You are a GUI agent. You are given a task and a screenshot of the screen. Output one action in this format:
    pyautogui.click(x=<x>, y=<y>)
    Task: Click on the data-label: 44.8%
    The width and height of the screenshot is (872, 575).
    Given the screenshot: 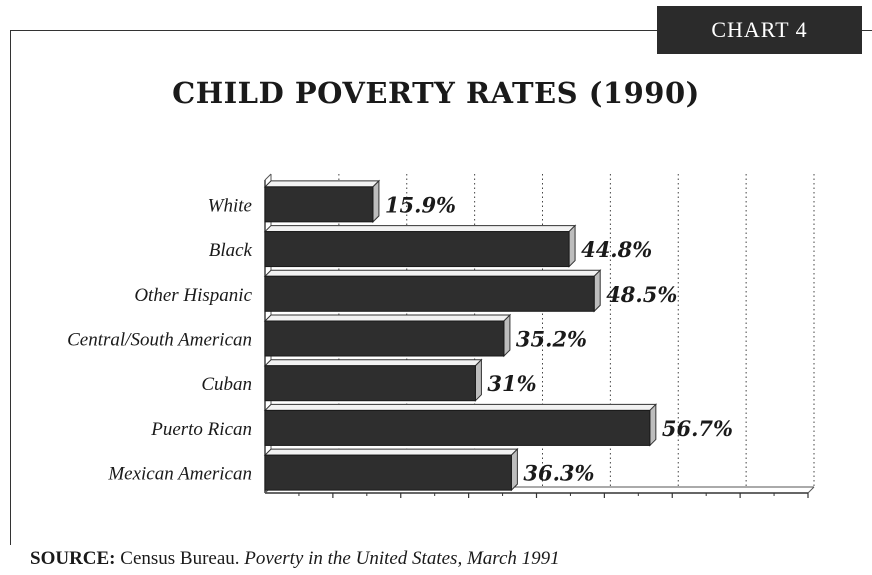 What is the action you would take?
    pyautogui.click(x=616, y=249)
    